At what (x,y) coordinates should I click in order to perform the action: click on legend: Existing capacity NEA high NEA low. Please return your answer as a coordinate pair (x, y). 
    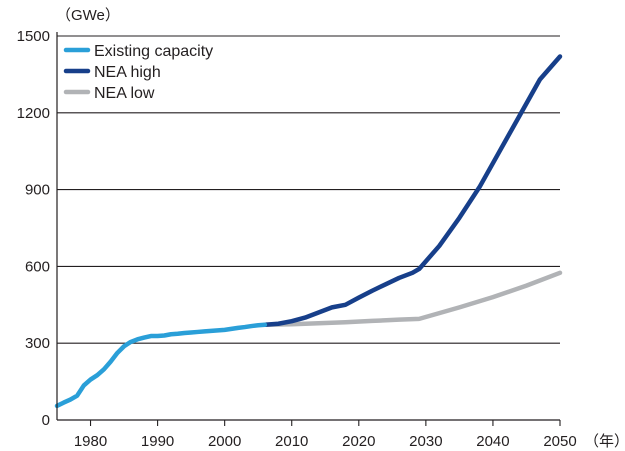
    Looking at the image, I should click on (138, 72).